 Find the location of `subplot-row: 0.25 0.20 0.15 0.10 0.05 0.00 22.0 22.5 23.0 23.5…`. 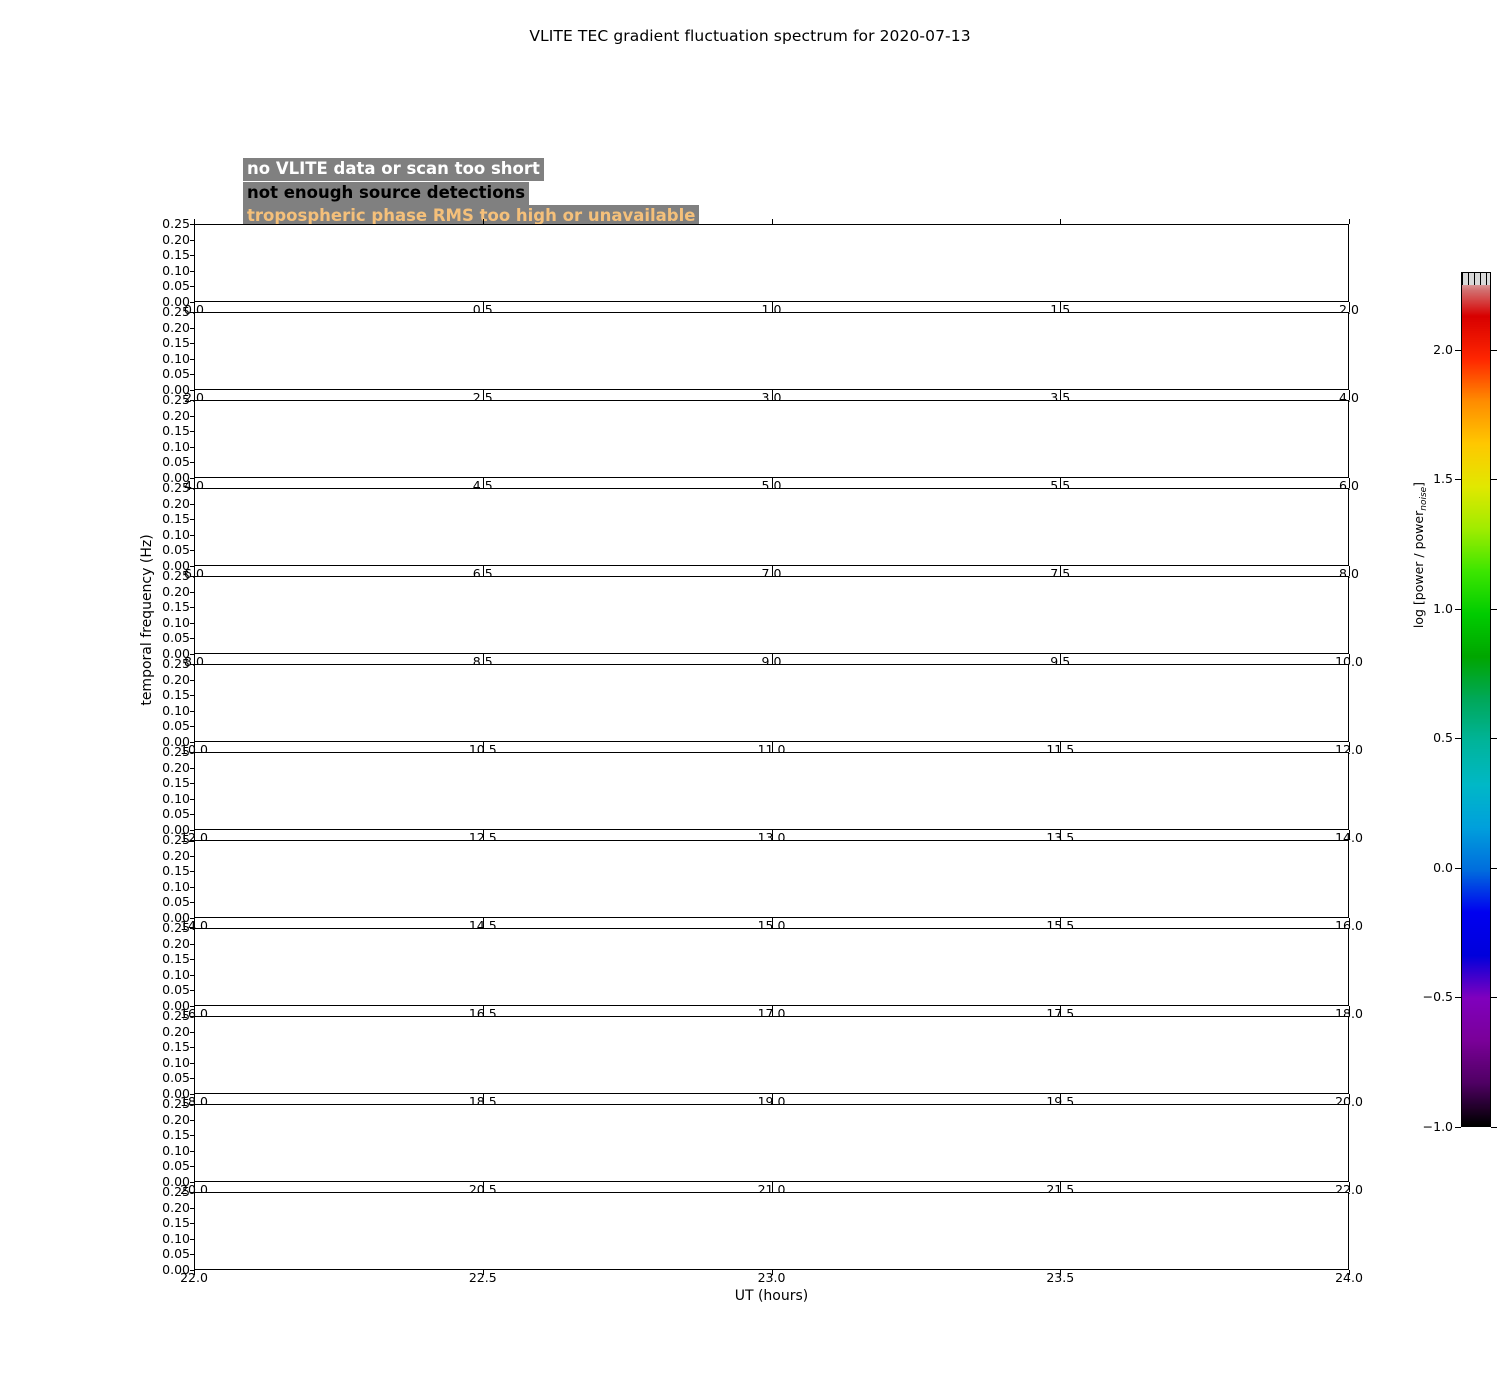

subplot-row: 0.25 0.20 0.15 0.10 0.05 0.00 22.0 22.5 23.0 23.5… is located at coordinates (762, 1234).